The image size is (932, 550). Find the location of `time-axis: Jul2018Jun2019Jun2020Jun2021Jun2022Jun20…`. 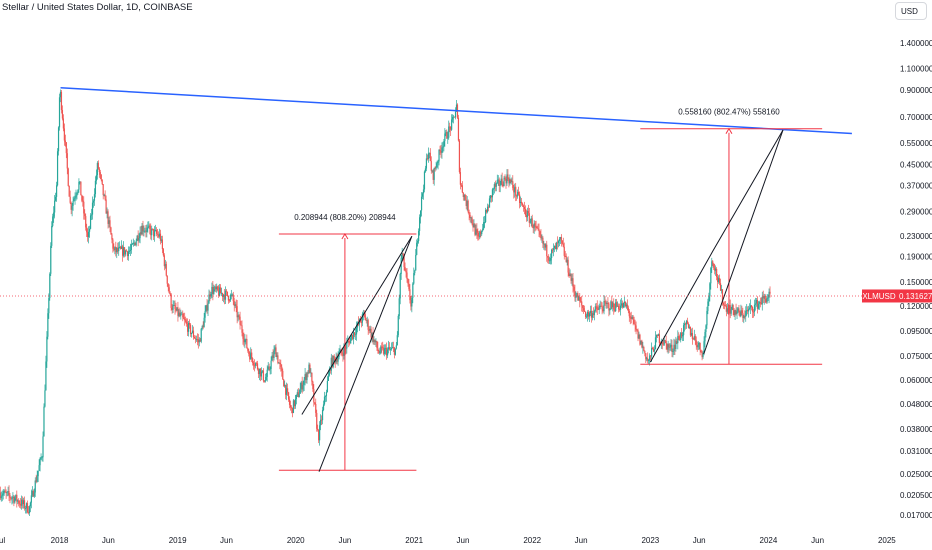

time-axis: Jul2018Jun2019Jun2020Jun2021Jun2022Jun20… is located at coordinates (448, 540).